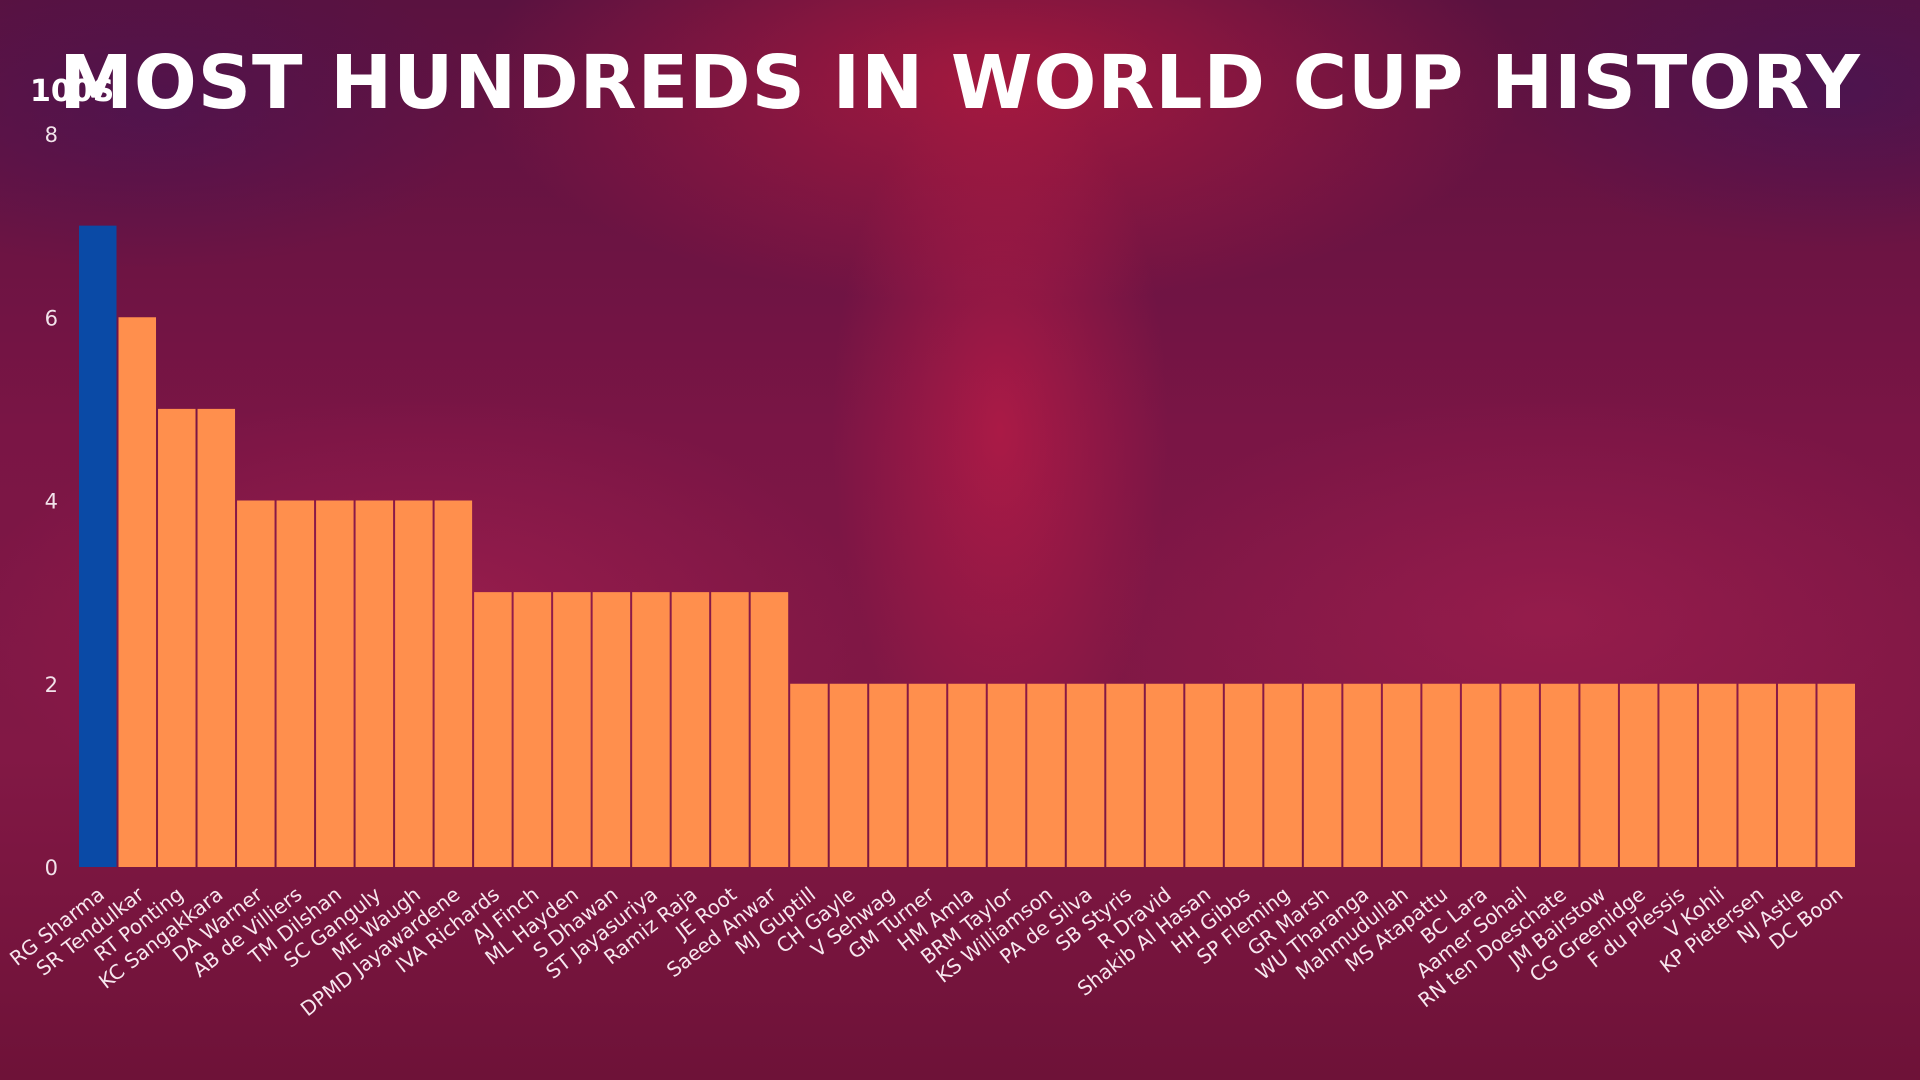 The height and width of the screenshot is (1080, 1920). I want to click on y-tick-label: 0, so click(51, 868).